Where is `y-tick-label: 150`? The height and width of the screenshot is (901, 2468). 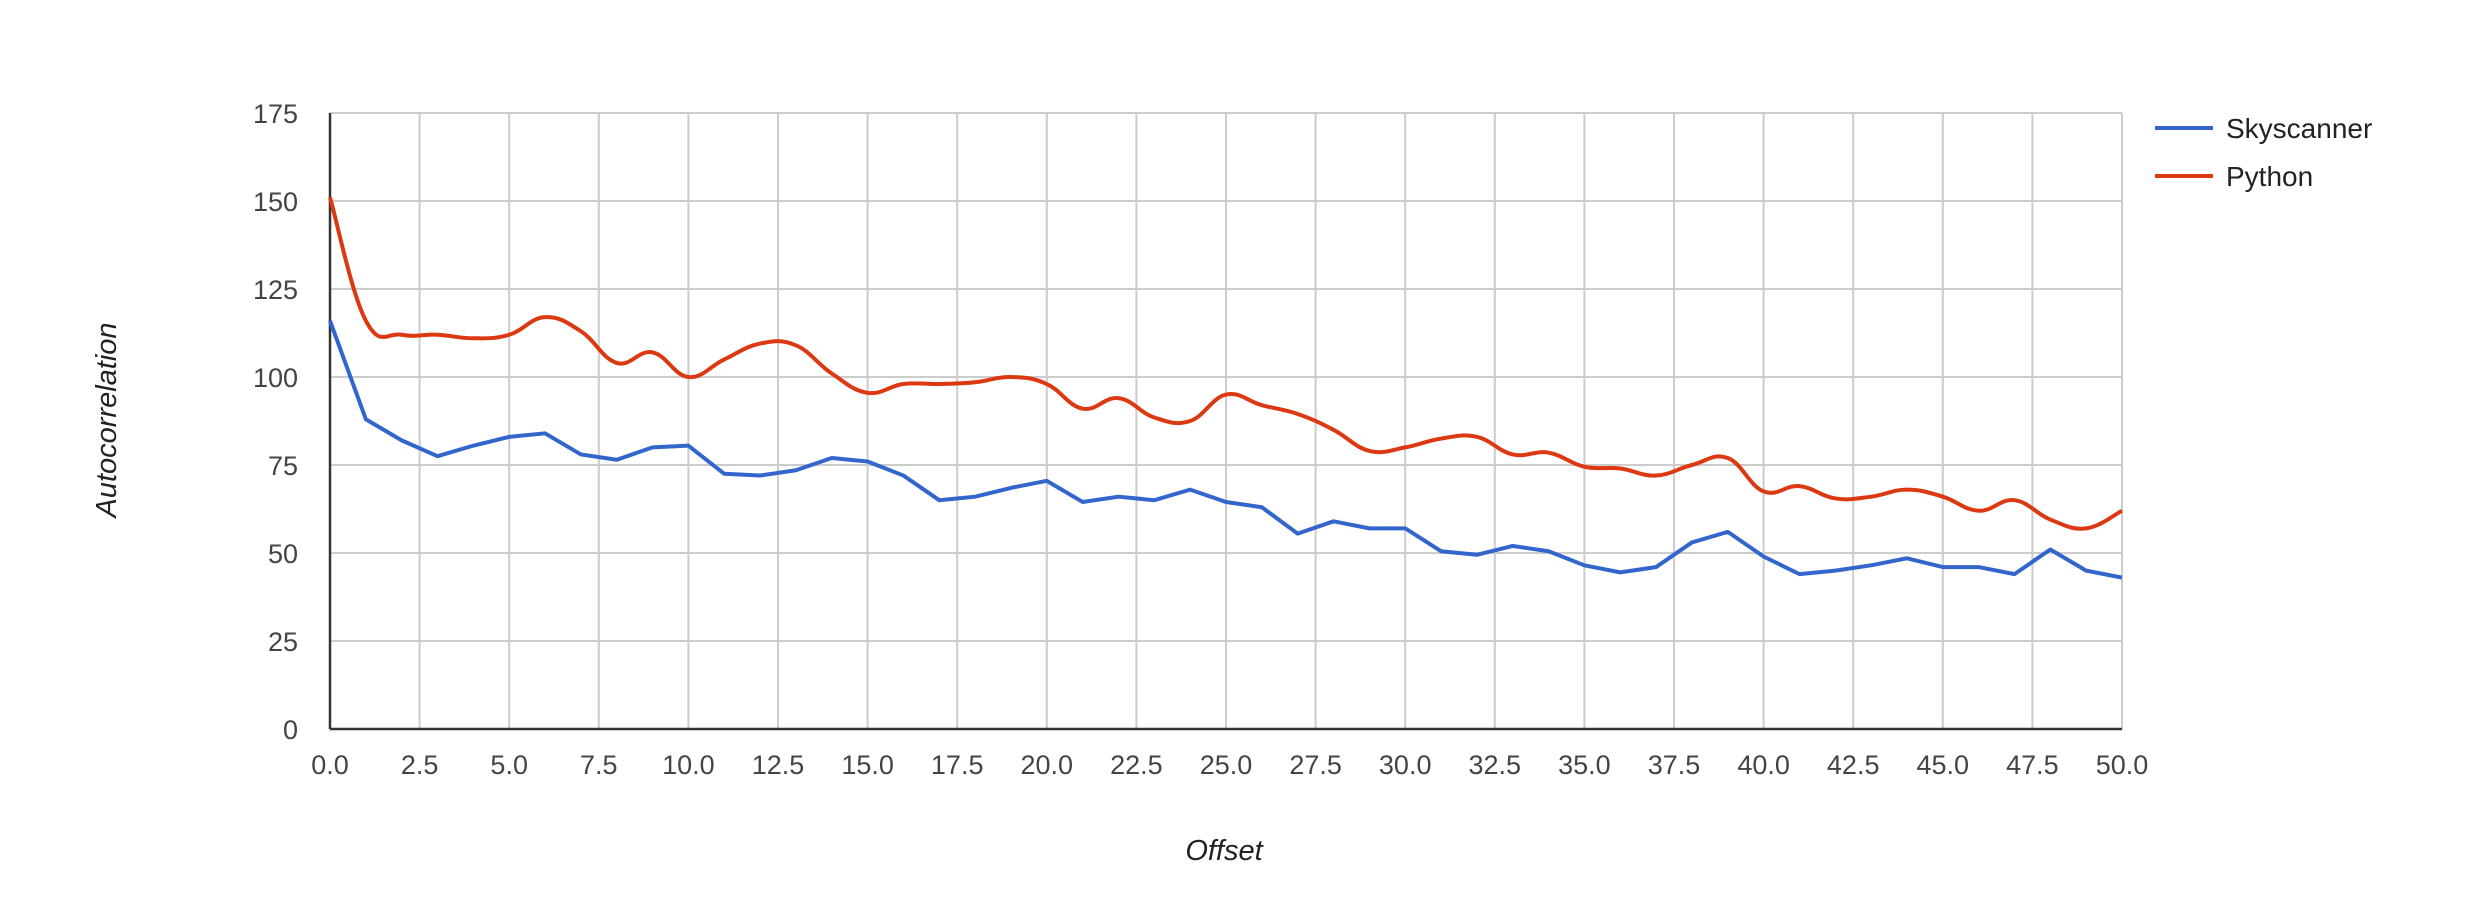 y-tick-label: 150 is located at coordinates (275, 202).